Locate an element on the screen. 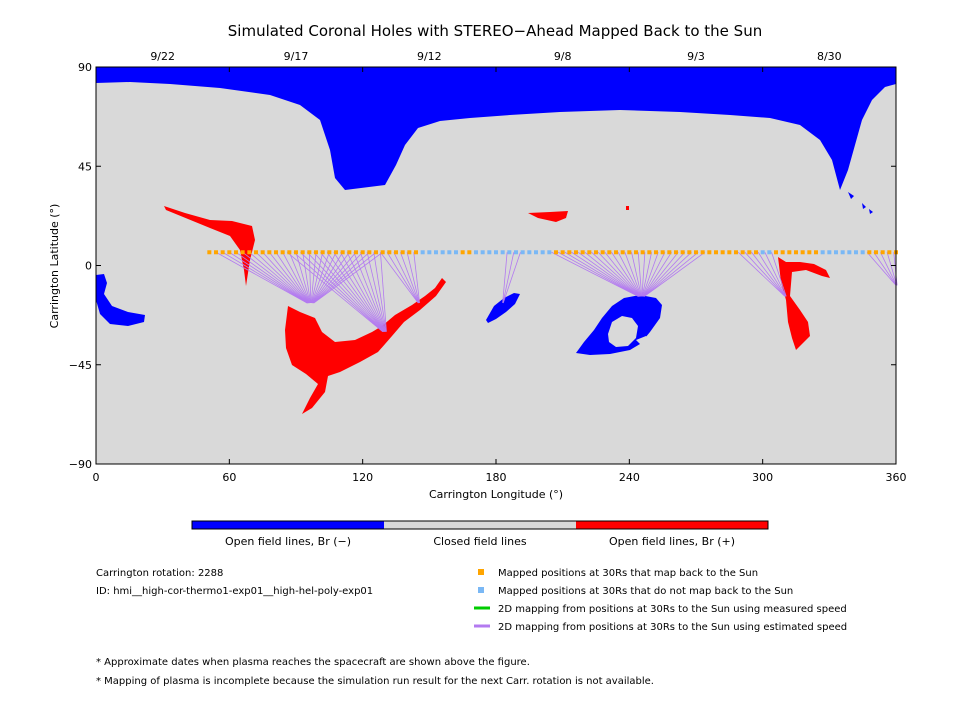 The width and height of the screenshot is (960, 724). mapping-lines is located at coordinates (556, 291).